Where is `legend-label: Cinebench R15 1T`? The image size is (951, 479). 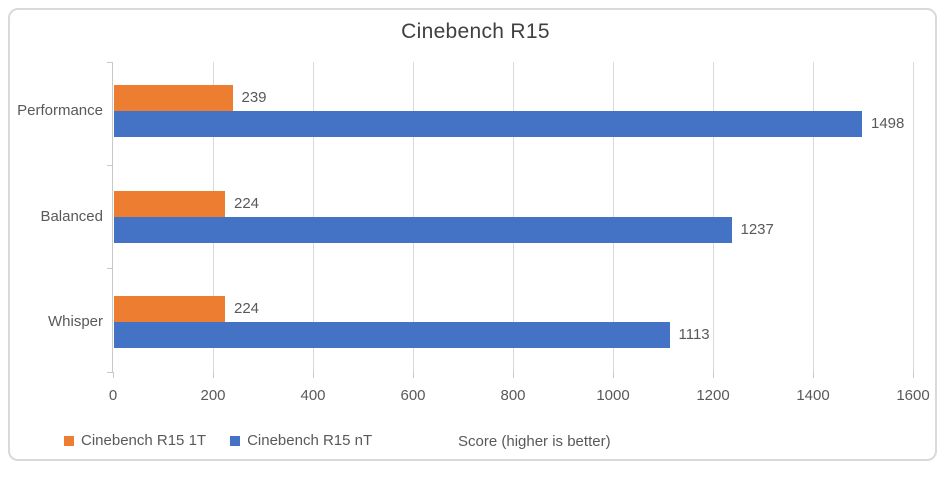 legend-label: Cinebench R15 1T is located at coordinates (144, 440).